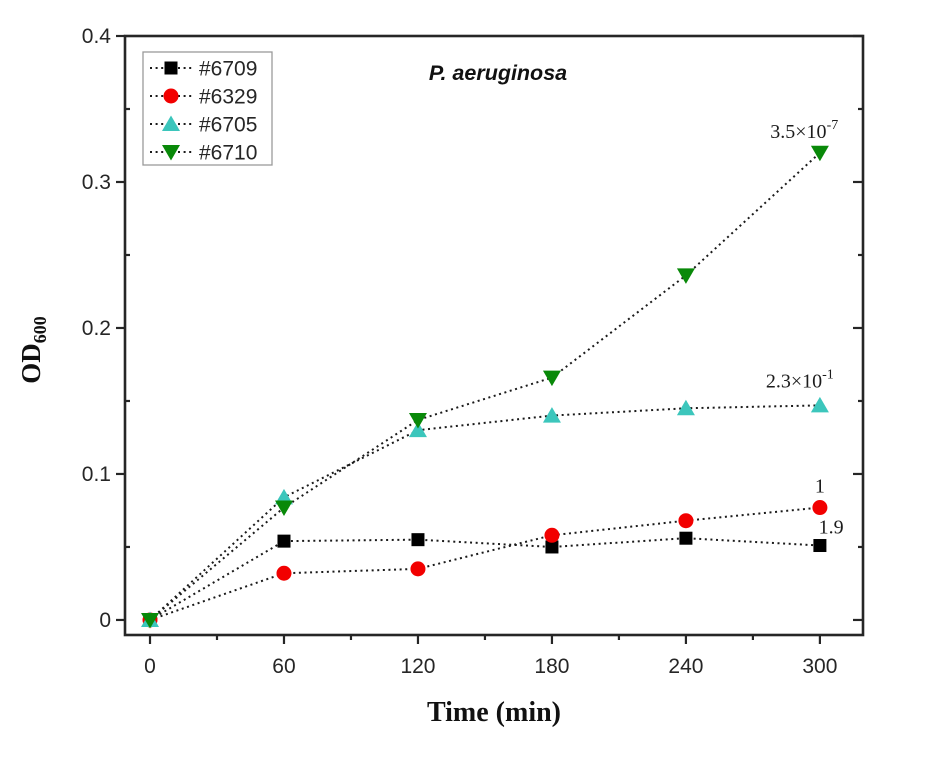 The image size is (939, 757). I want to click on legend: #6709 #6329 #6705 #6710, so click(207, 108).